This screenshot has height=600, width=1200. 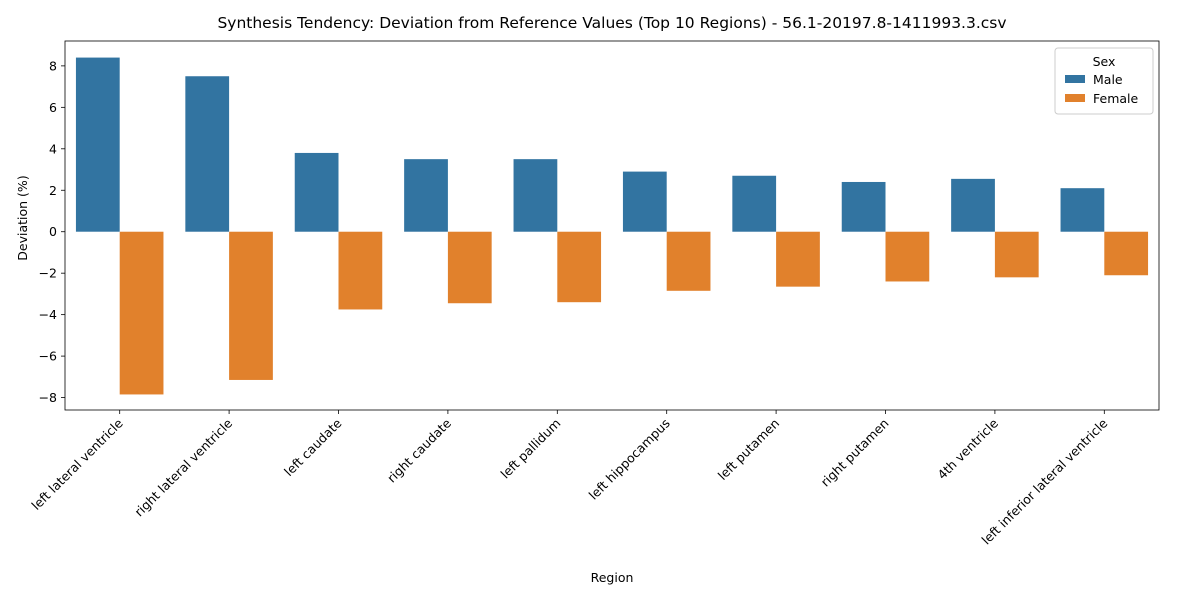 What do you see at coordinates (53, 190) in the screenshot?
I see `y-tick-label: 2` at bounding box center [53, 190].